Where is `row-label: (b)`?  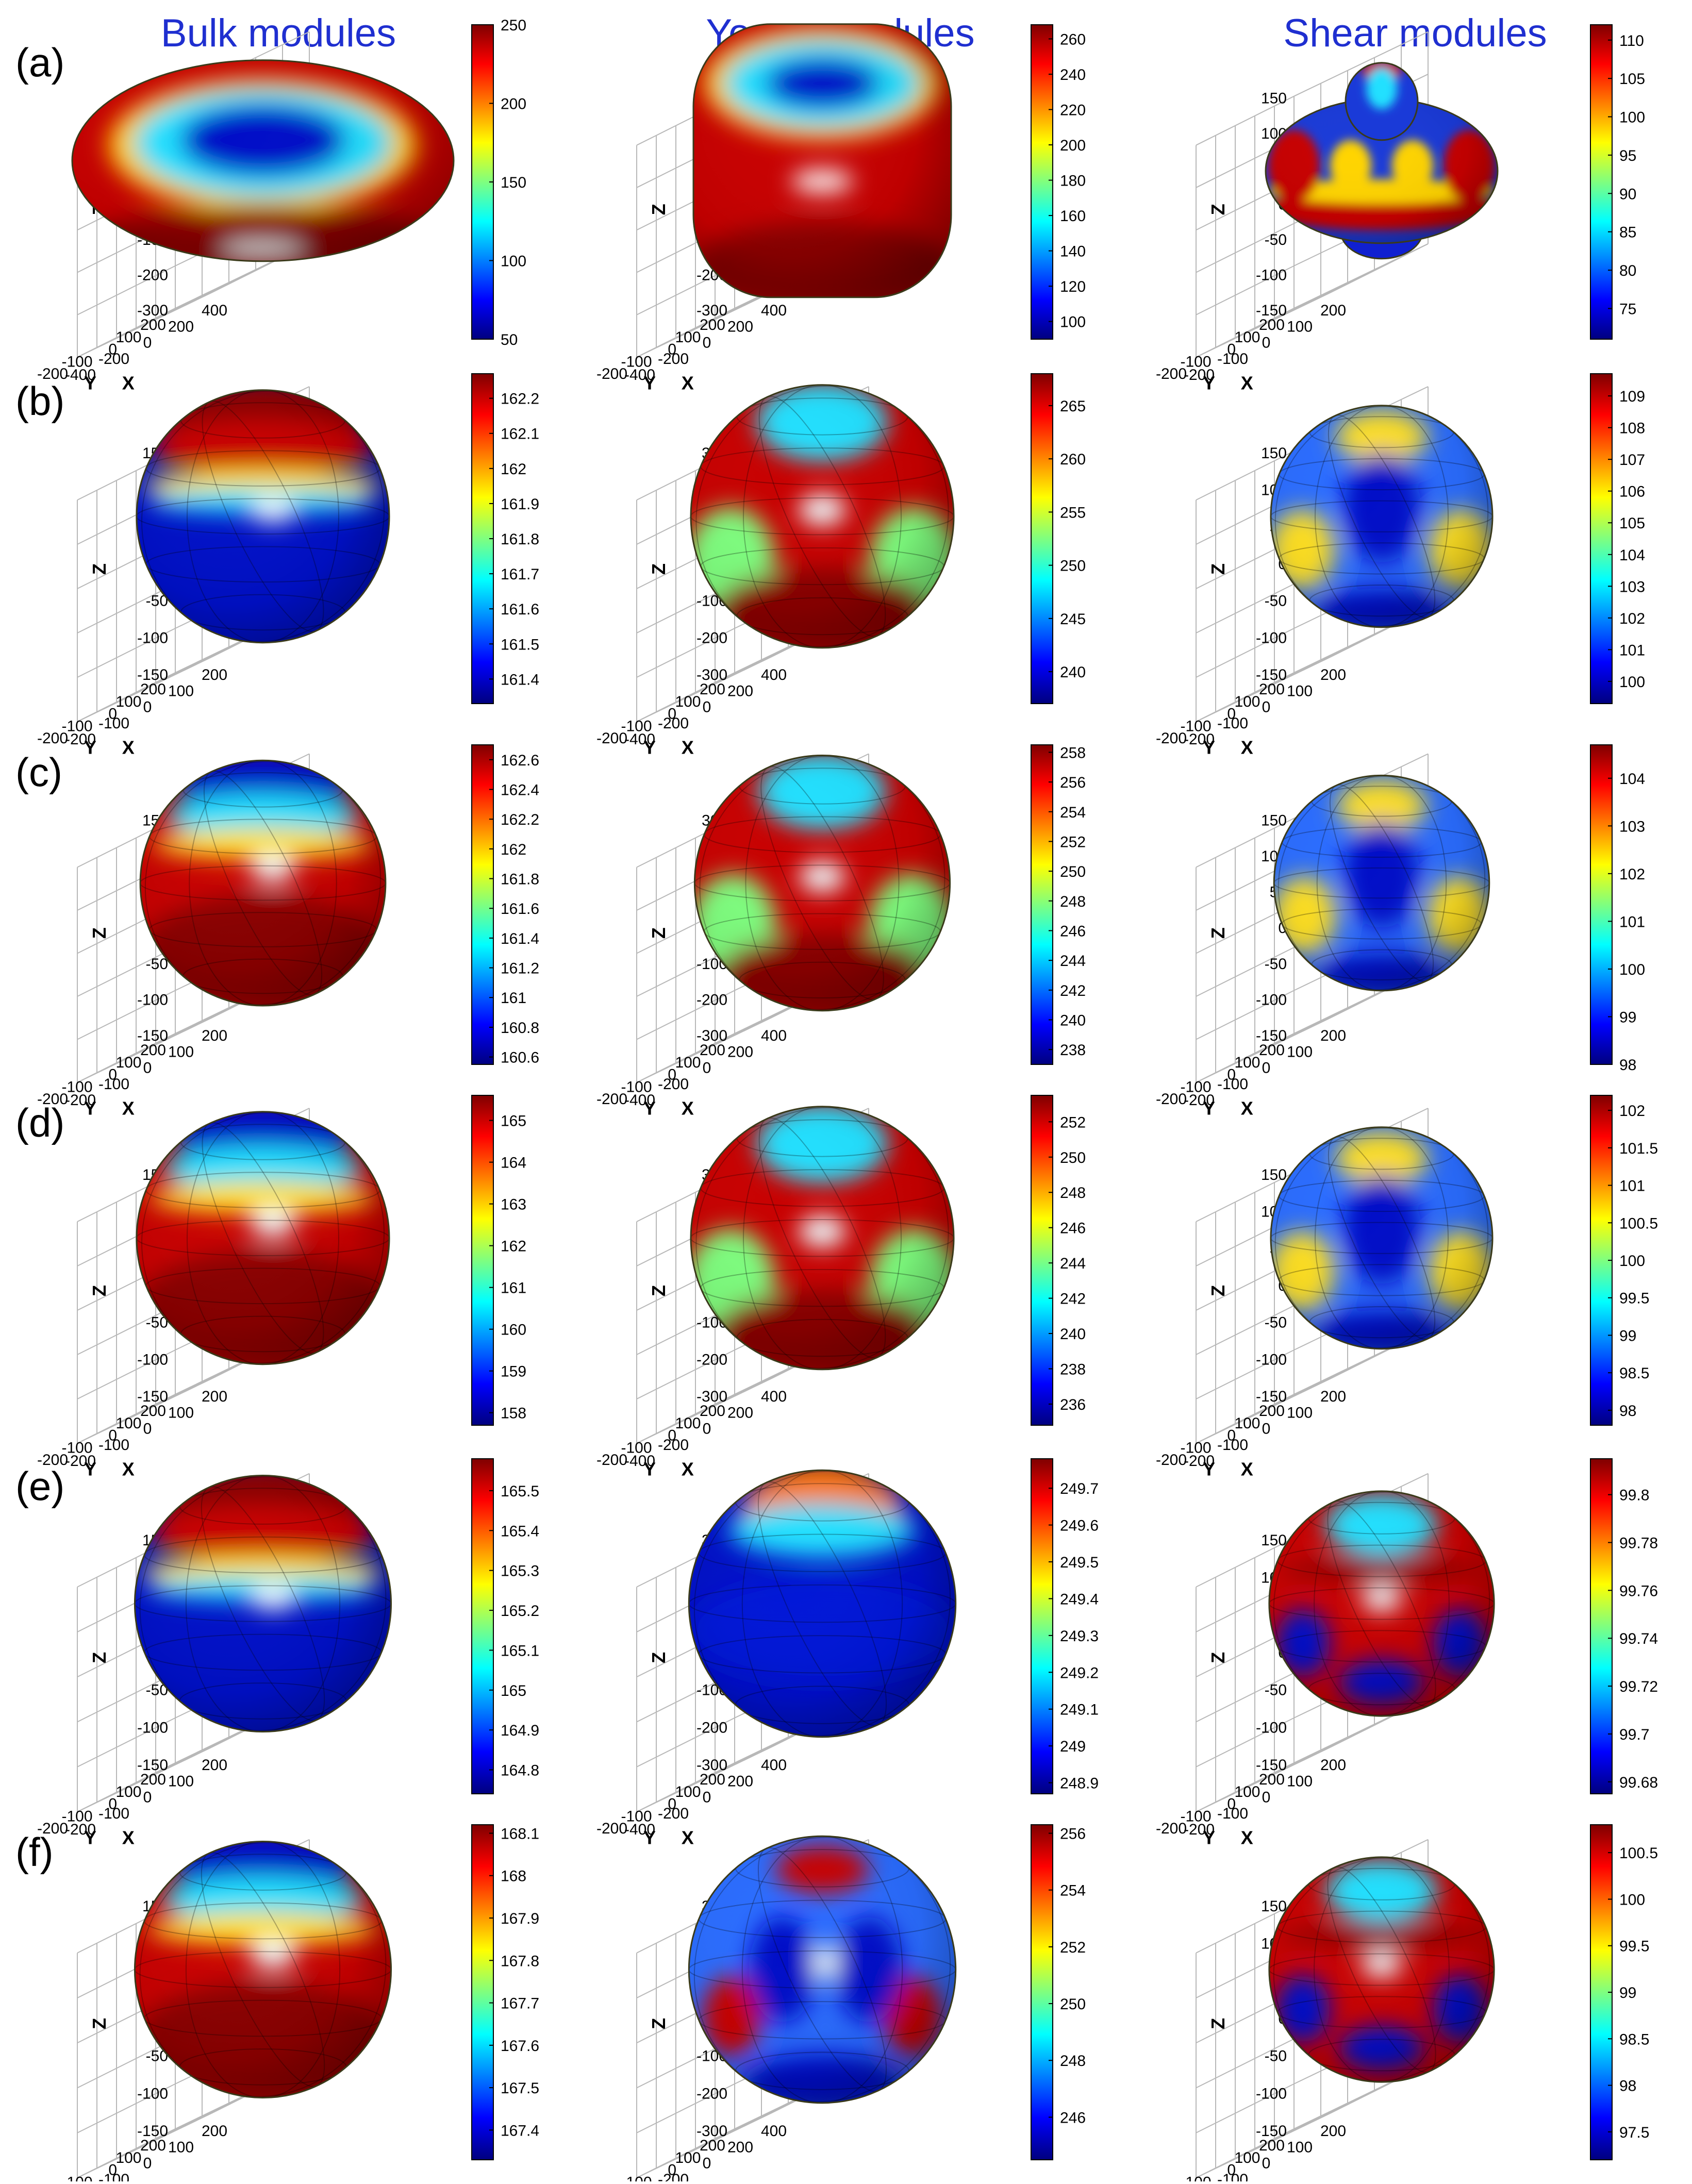
row-label: (b) is located at coordinates (39, 401).